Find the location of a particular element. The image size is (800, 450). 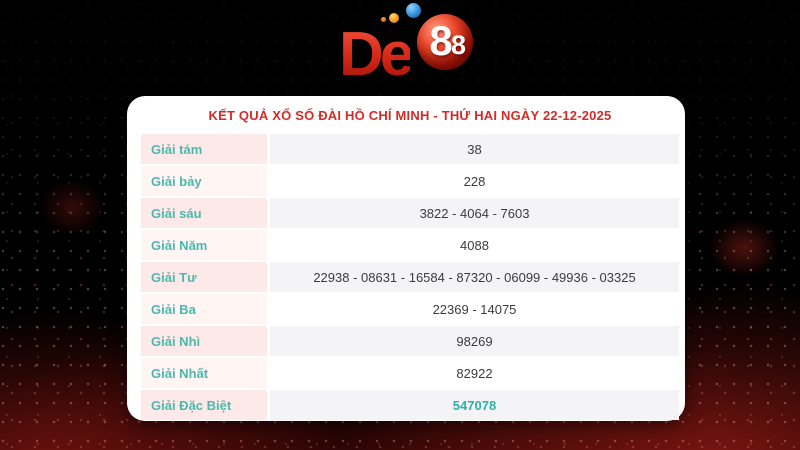

logo-blue-ball-icon is located at coordinates (413, 10).